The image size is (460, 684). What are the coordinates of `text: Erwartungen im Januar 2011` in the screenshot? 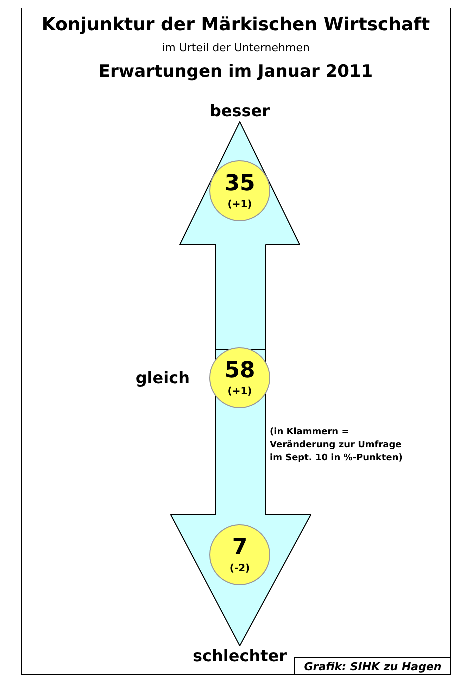 It's located at (236, 72).